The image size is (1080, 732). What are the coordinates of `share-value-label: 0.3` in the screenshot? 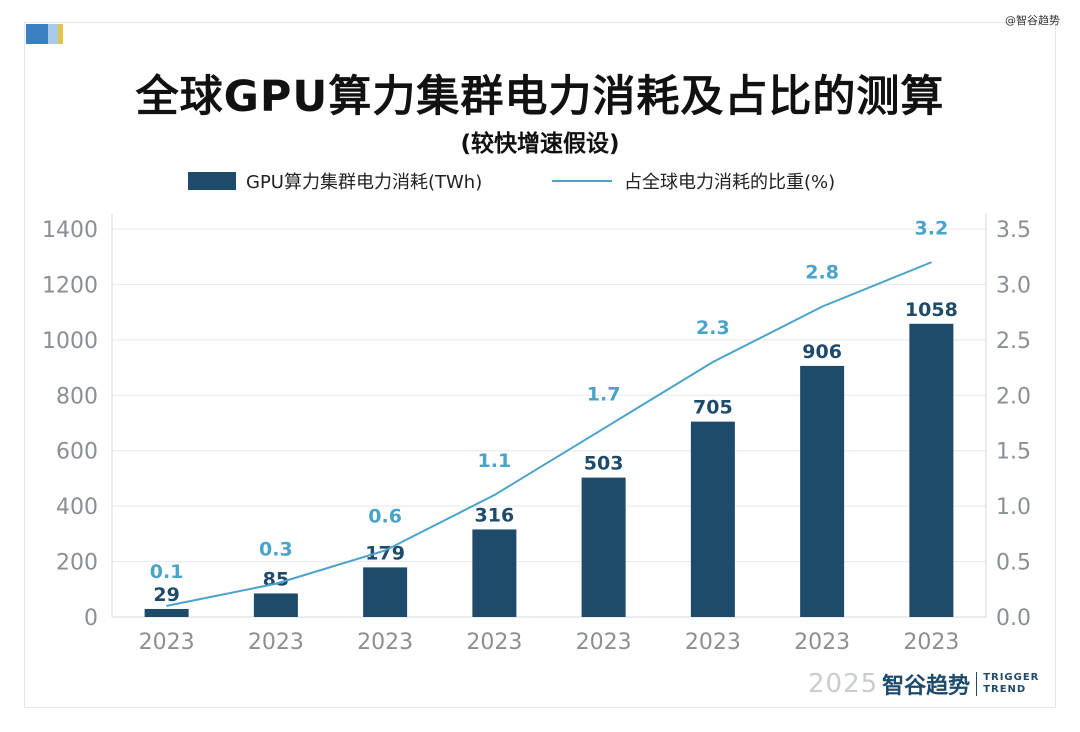 It's located at (276, 550).